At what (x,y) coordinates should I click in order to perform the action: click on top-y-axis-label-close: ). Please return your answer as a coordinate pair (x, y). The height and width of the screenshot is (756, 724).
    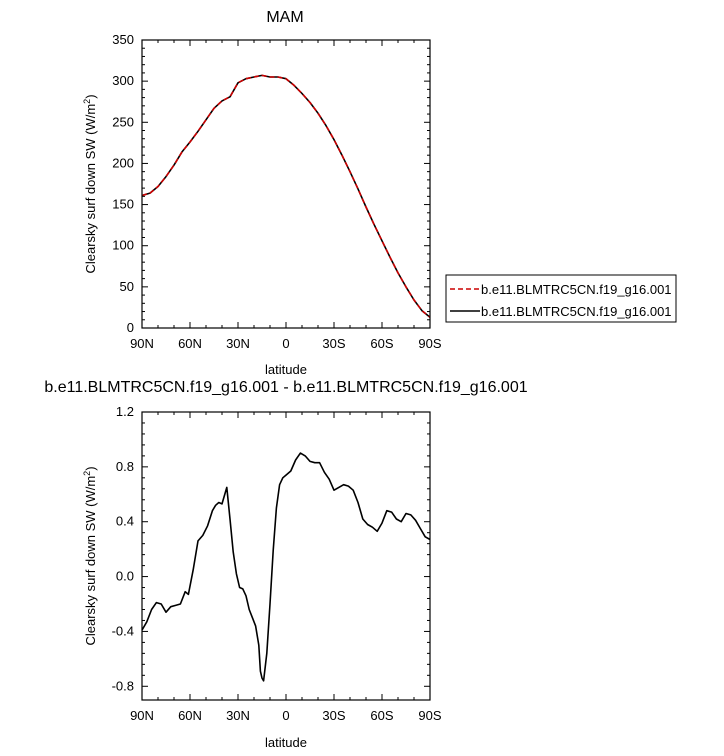
    Looking at the image, I should click on (90, 96).